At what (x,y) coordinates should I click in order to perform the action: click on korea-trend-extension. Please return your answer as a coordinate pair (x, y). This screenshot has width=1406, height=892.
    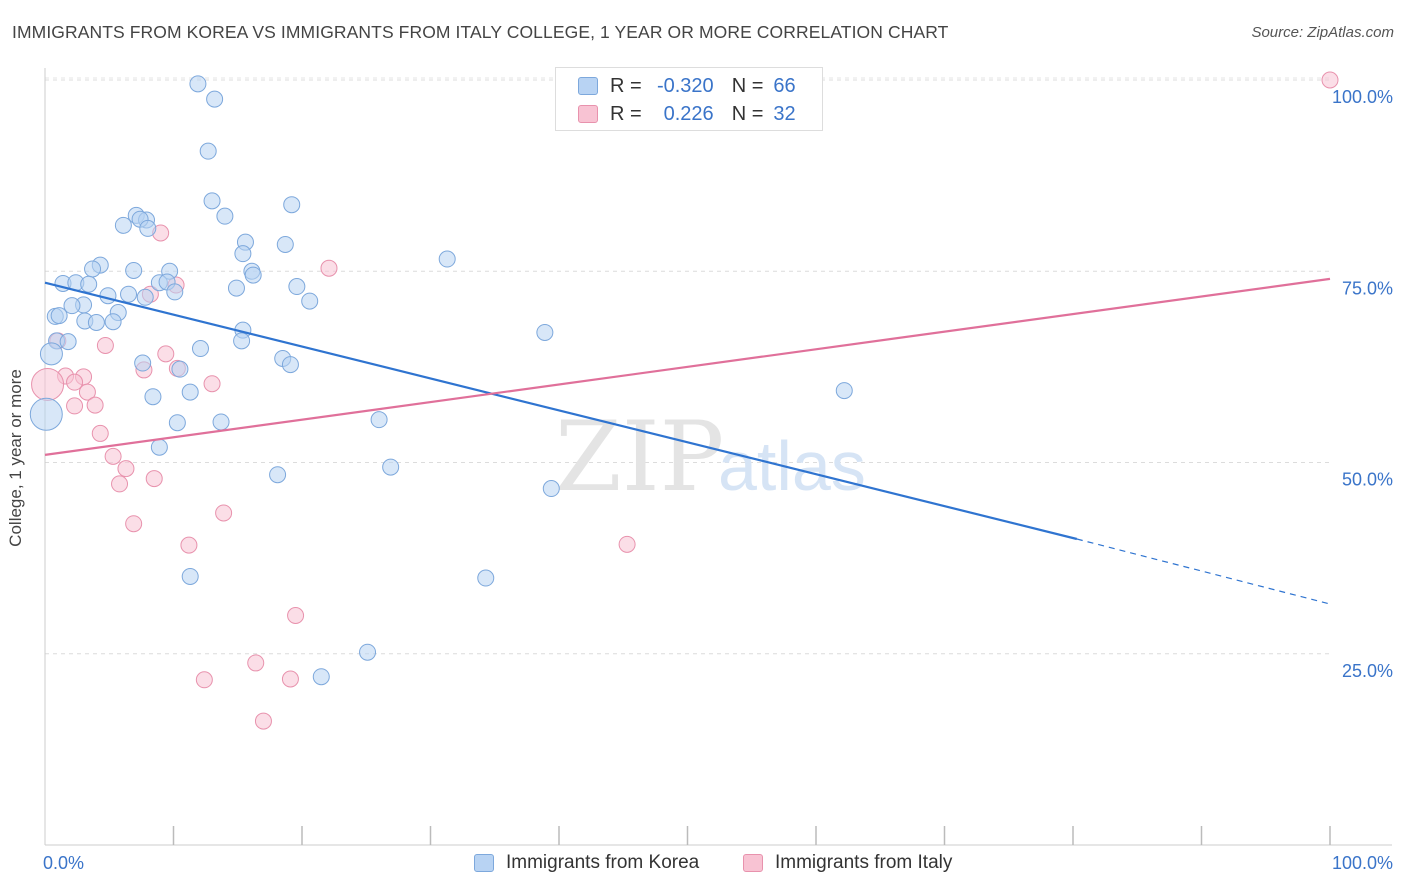
    Looking at the image, I should click on (1203, 571).